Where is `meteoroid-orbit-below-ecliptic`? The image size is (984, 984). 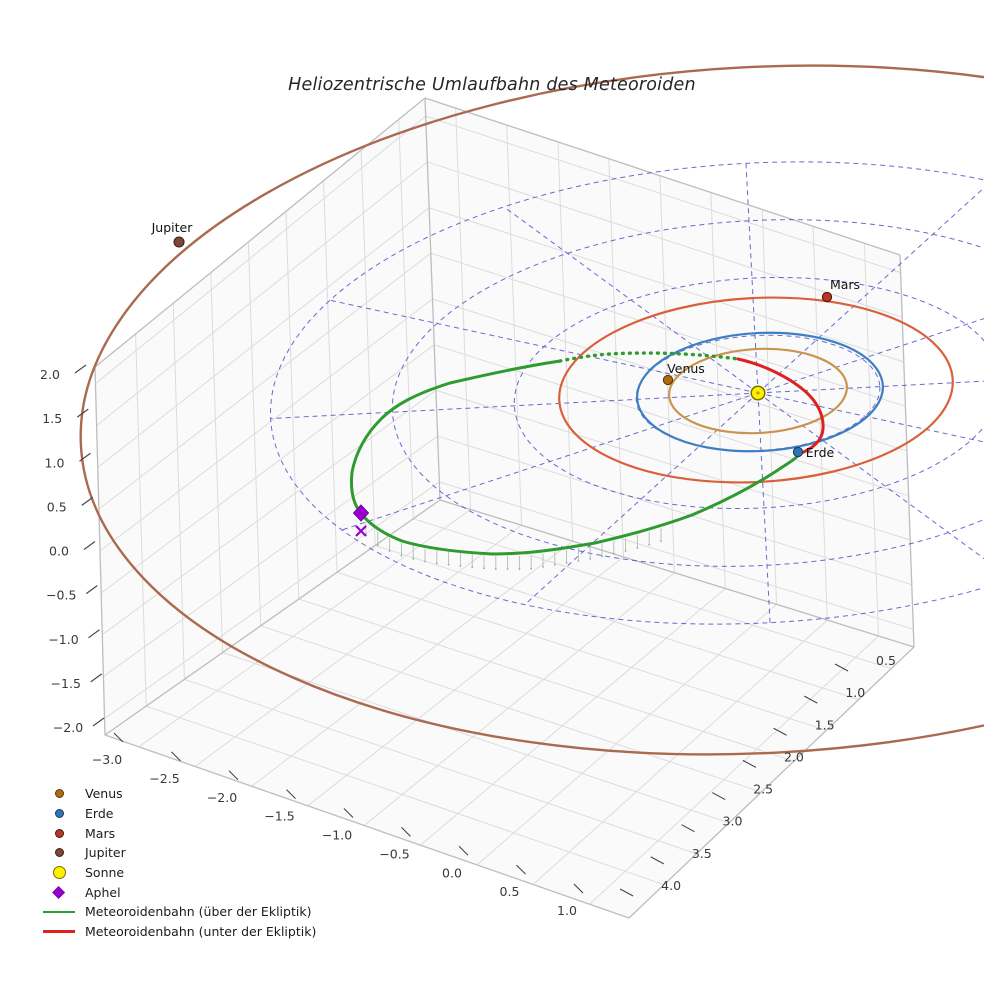
meteoroid-orbit-below-ecliptic is located at coordinates (780, 406).